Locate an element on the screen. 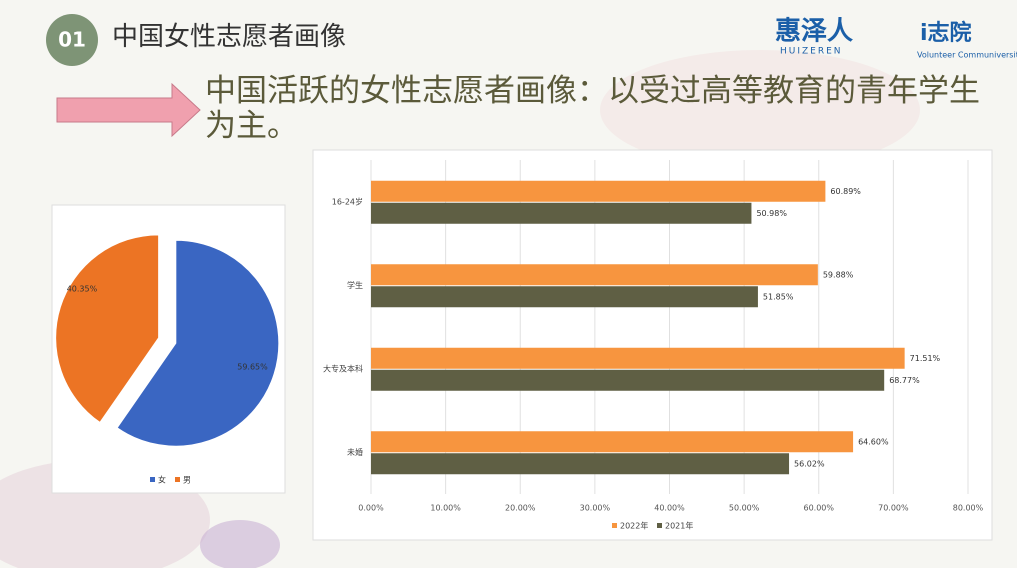 This screenshot has width=1017, height=568. number-badge is located at coordinates (72, 40).